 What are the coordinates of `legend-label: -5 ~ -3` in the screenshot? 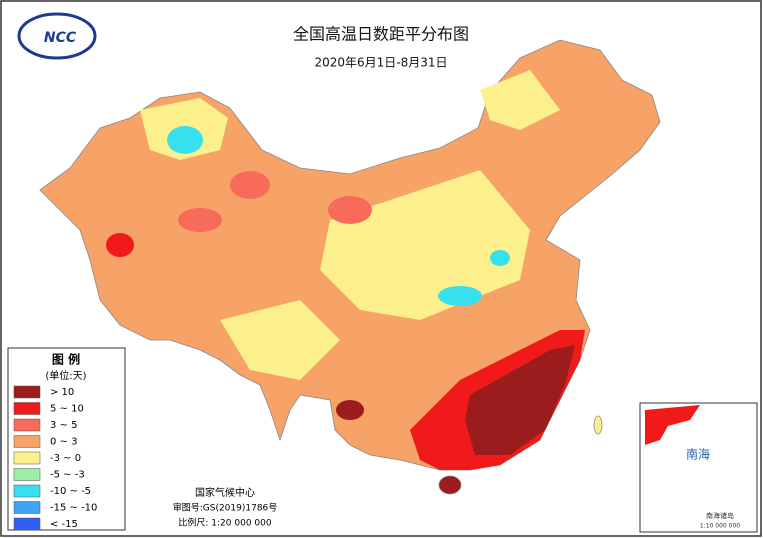 It's located at (67, 475).